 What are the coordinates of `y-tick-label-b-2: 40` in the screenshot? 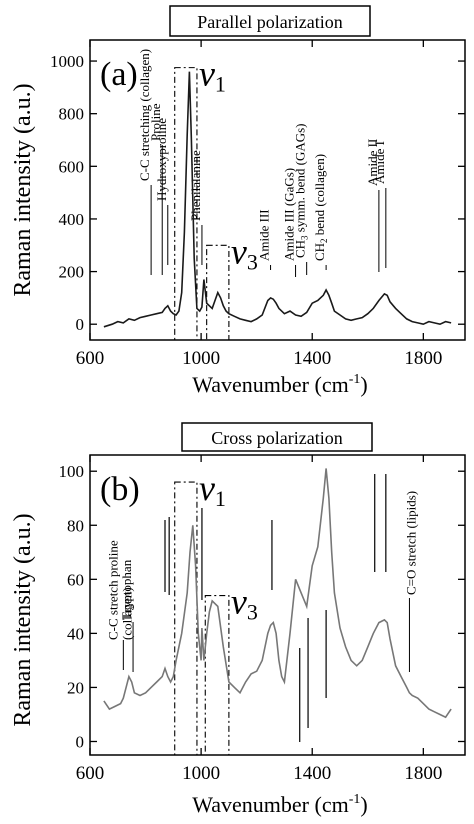 It's located at (75, 633).